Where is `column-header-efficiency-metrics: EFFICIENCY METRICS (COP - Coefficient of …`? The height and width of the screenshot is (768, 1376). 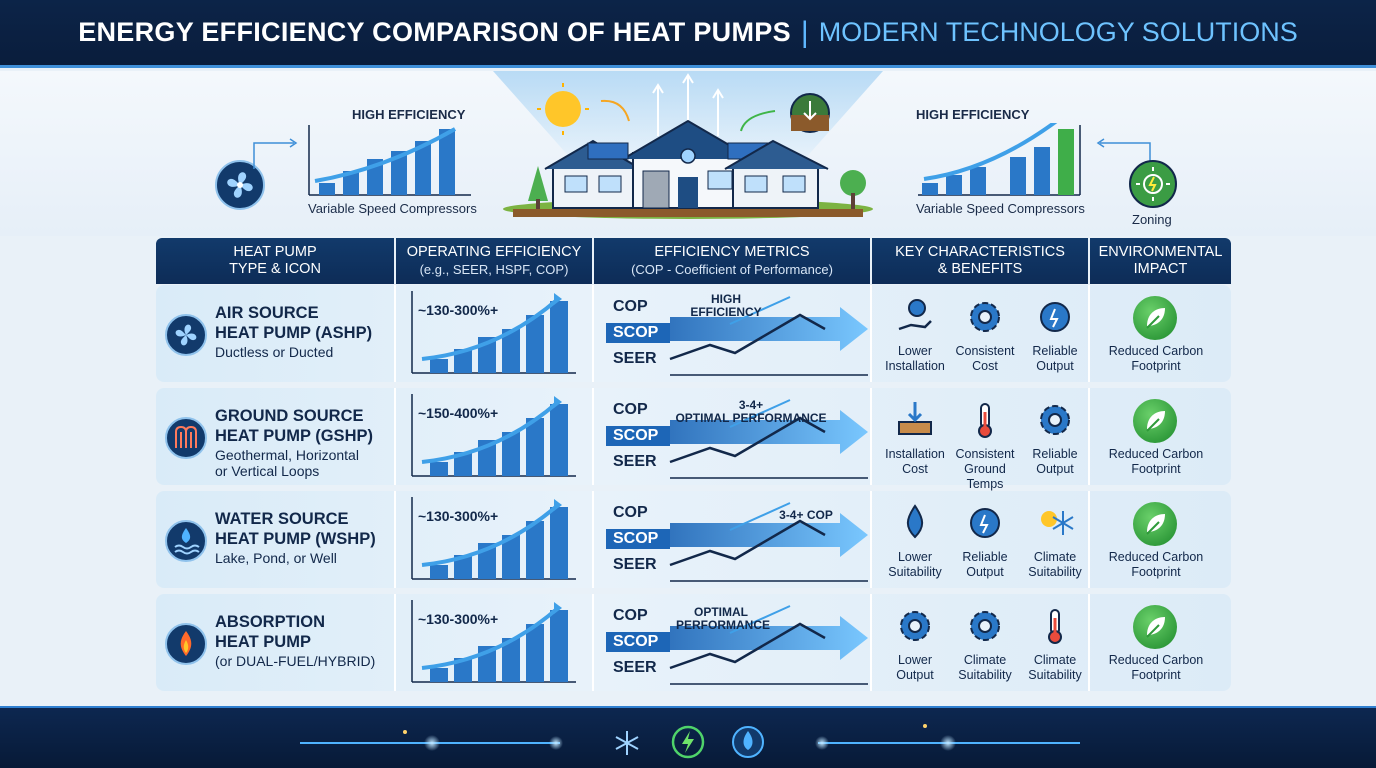
column-header-efficiency-metrics: EFFICIENCY METRICS (COP - Coefficient of … is located at coordinates (732, 260).